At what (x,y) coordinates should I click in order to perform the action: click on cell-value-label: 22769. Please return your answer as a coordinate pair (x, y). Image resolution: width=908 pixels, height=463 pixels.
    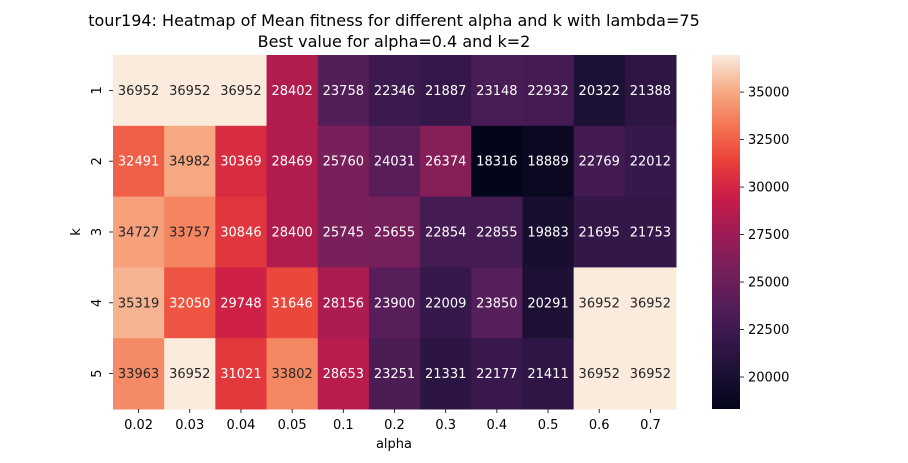
    Looking at the image, I should click on (599, 162).